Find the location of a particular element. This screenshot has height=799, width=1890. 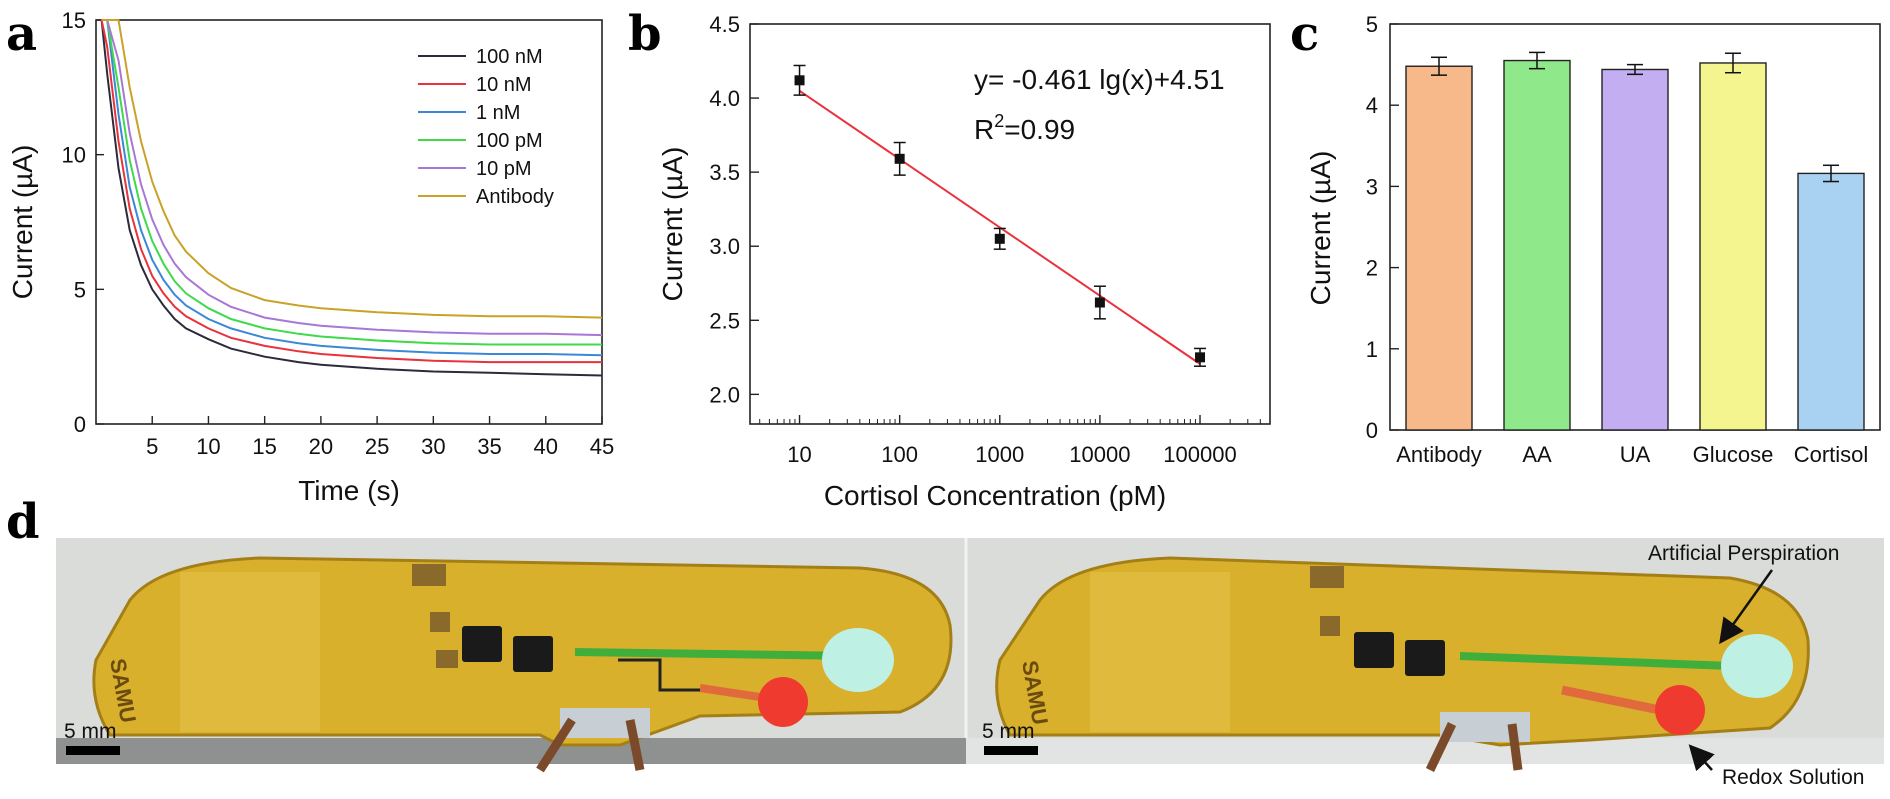

x-tick-label: 1000 is located at coordinates (999, 454).